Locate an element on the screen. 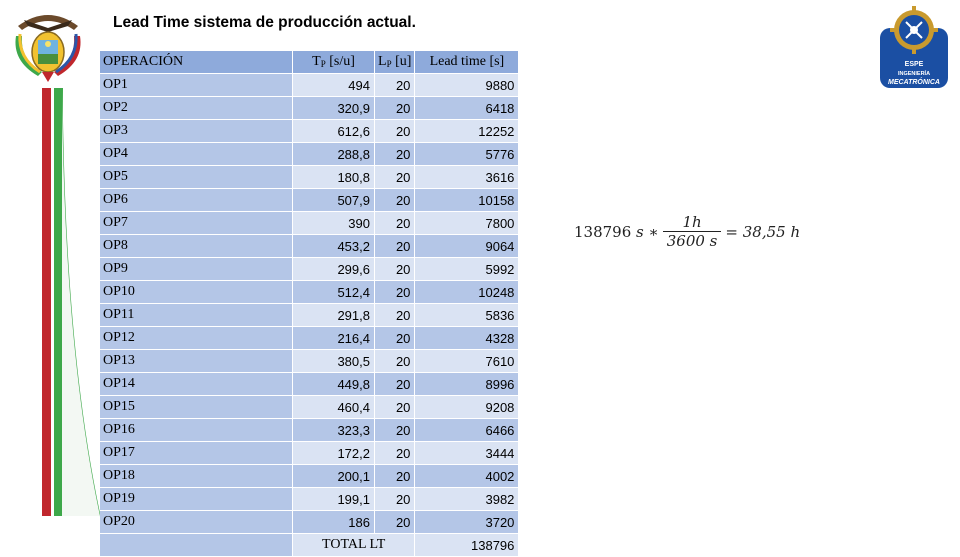 This screenshot has width=960, height=557. tp-cell: 199,1 is located at coordinates (333, 499).